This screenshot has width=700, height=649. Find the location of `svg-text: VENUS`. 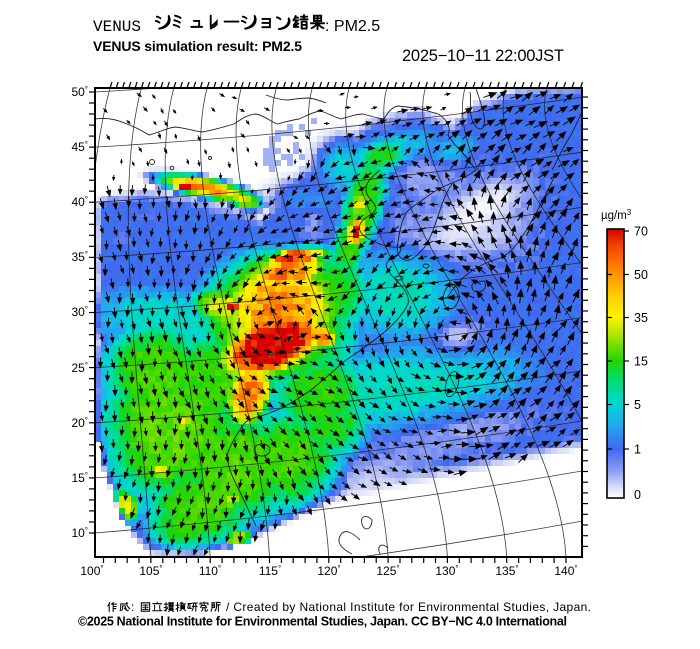

svg-text: VENUS is located at coordinates (117, 27).